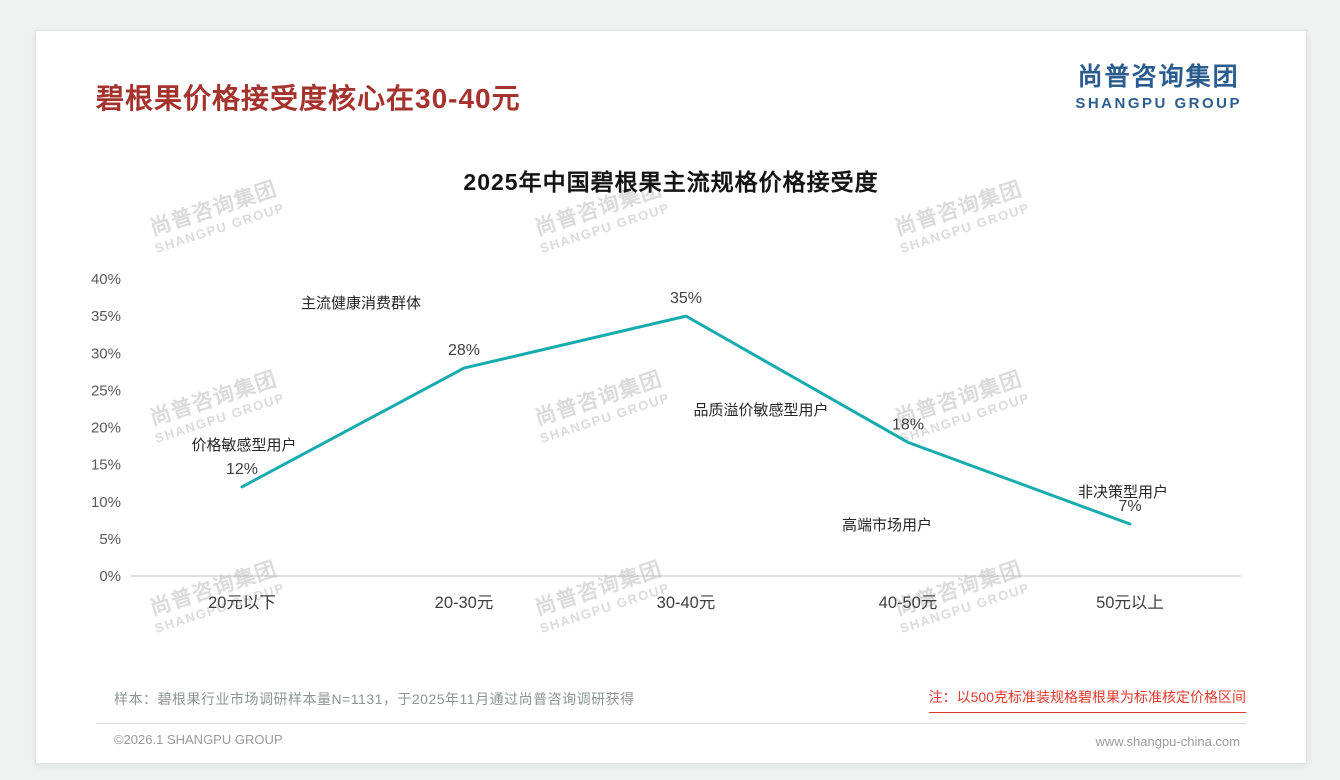 The height and width of the screenshot is (780, 1340). Describe the element at coordinates (1158, 103) in the screenshot. I see `logo-english-name: SHANGPU GROUP` at that location.